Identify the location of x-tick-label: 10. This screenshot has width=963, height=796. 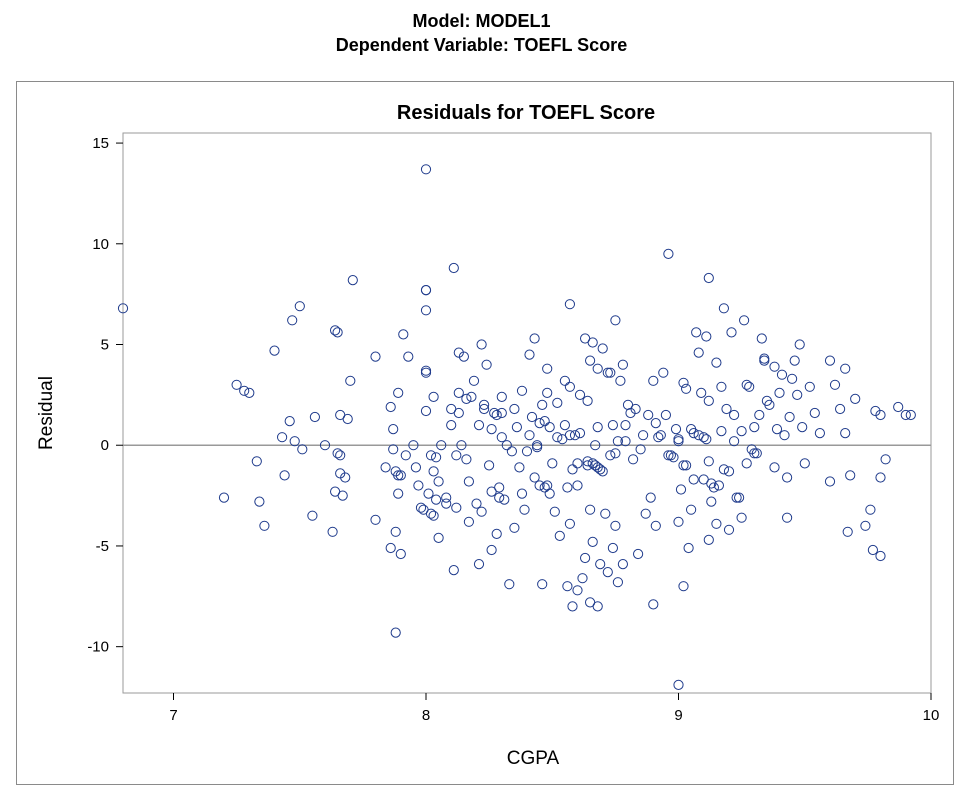
(931, 715).